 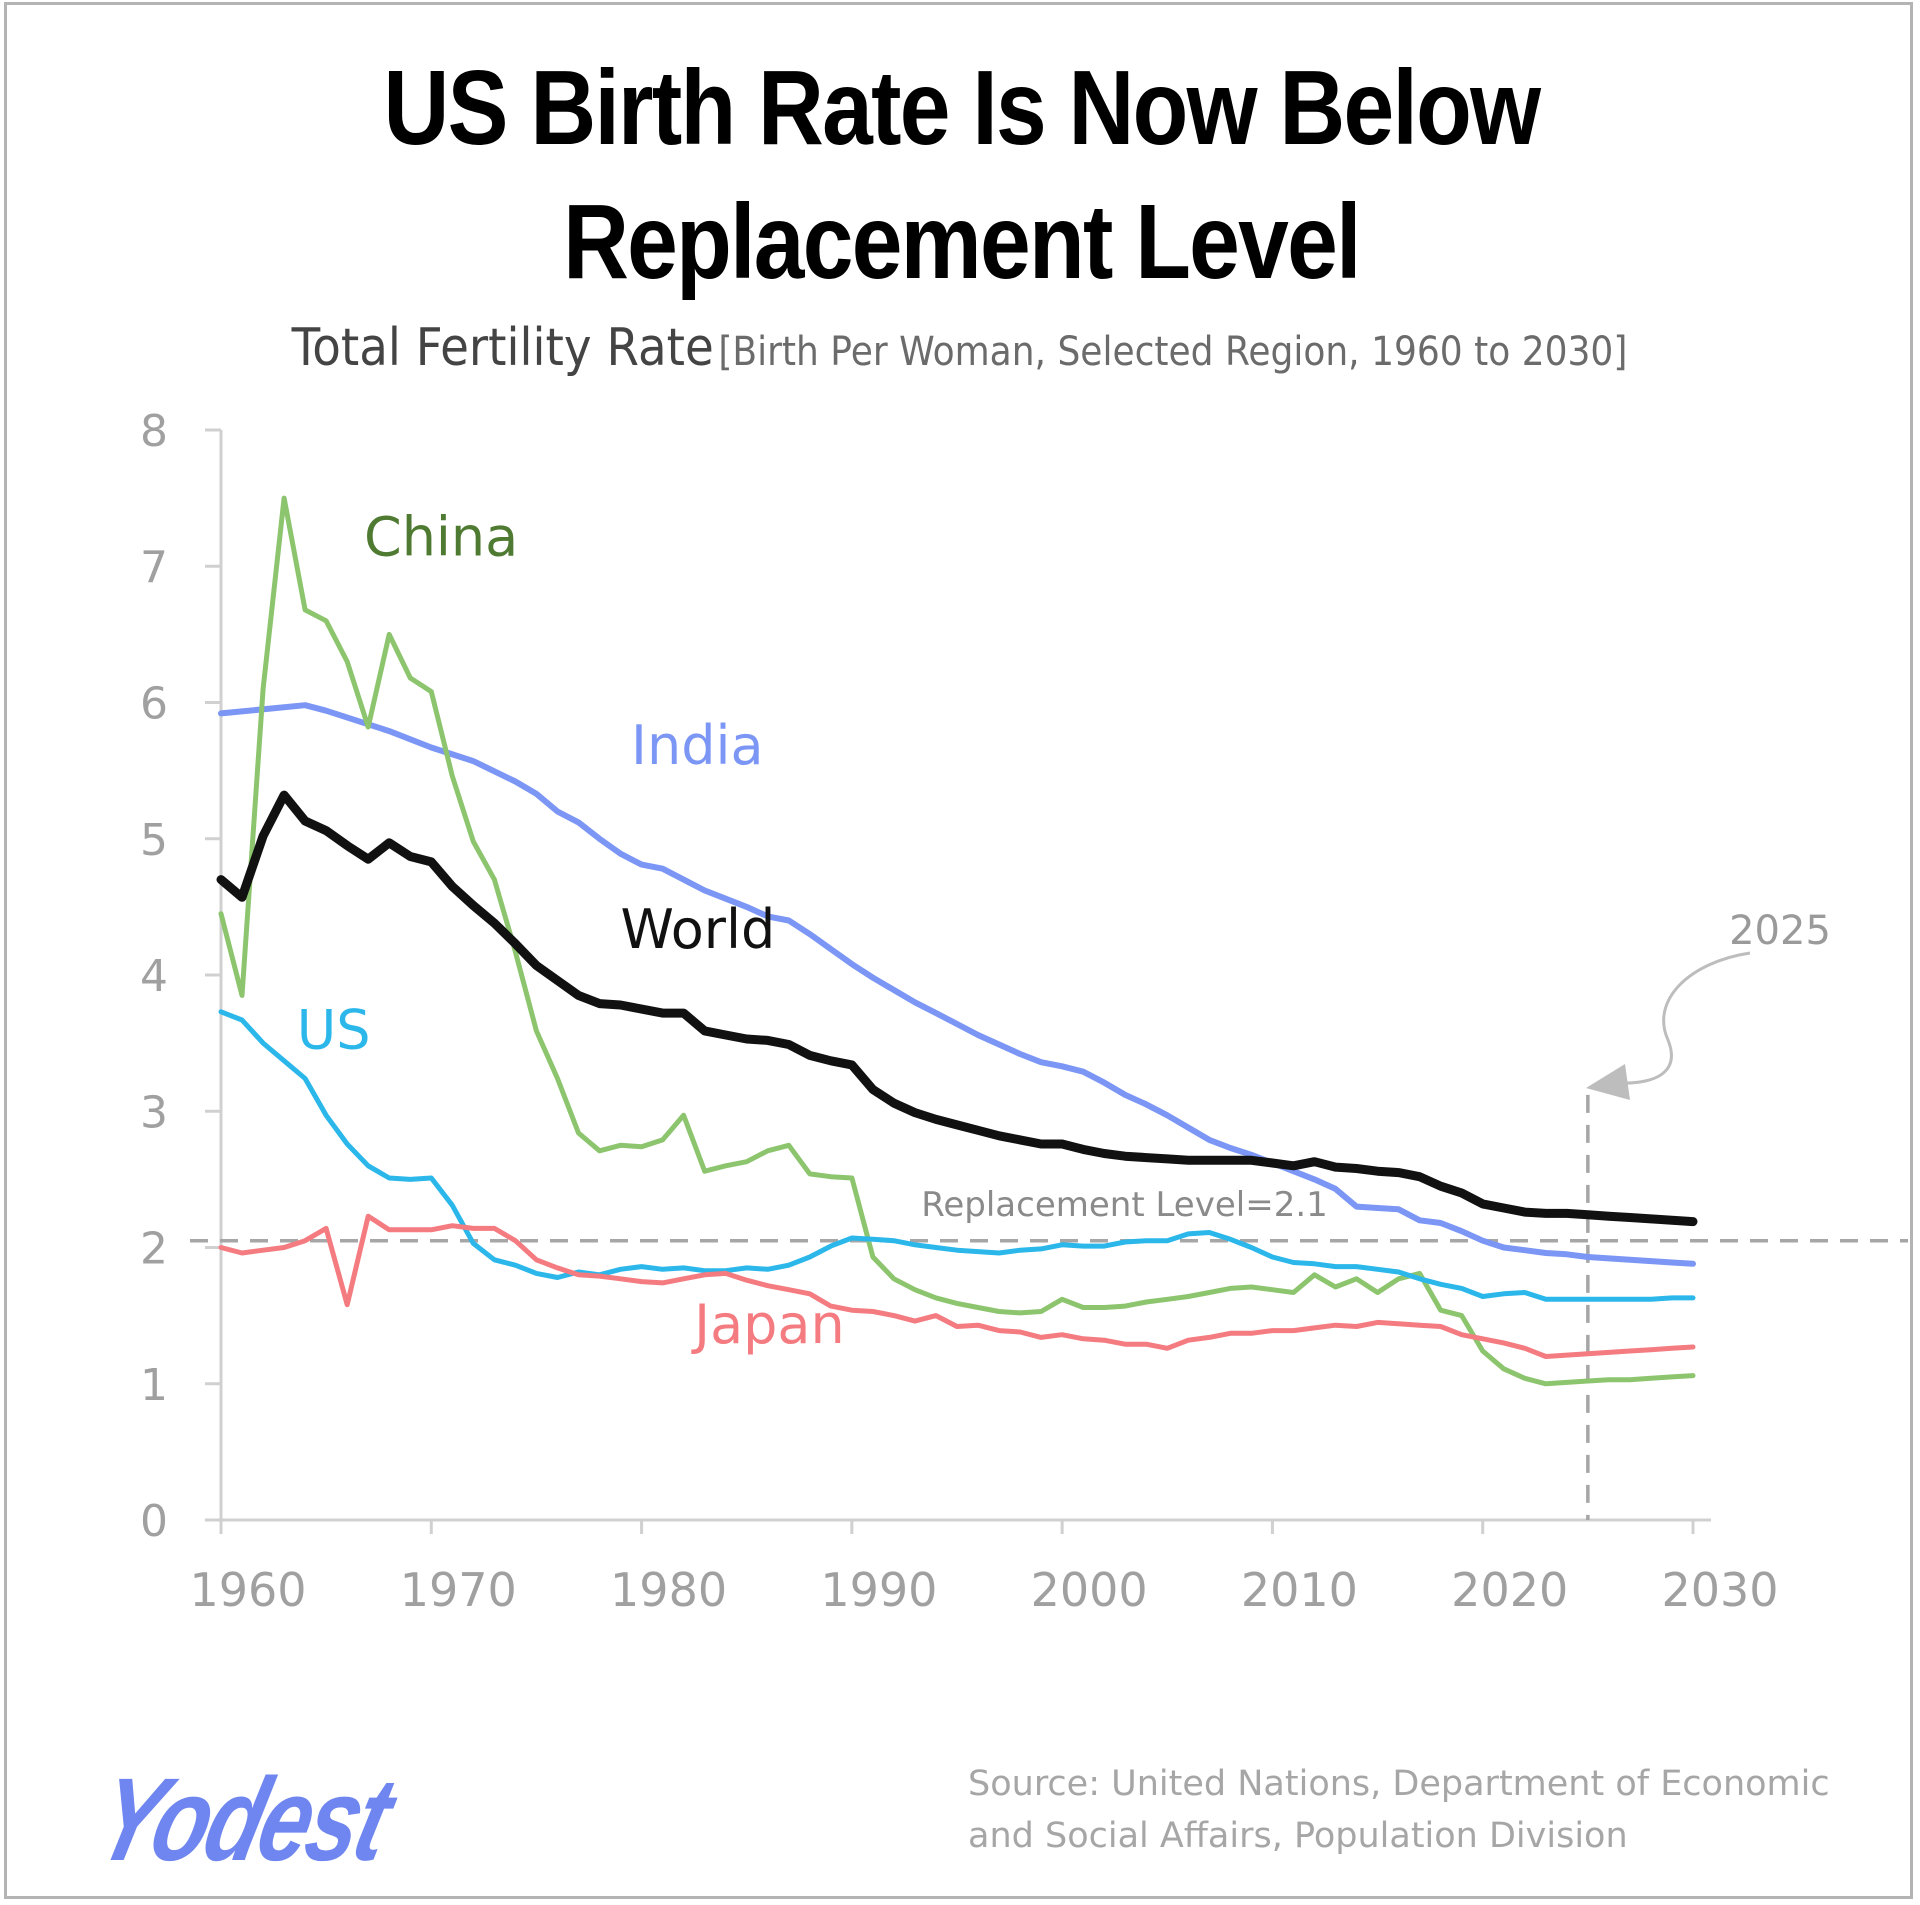 I want to click on x-tick-label: 1980, so click(x=668, y=1590).